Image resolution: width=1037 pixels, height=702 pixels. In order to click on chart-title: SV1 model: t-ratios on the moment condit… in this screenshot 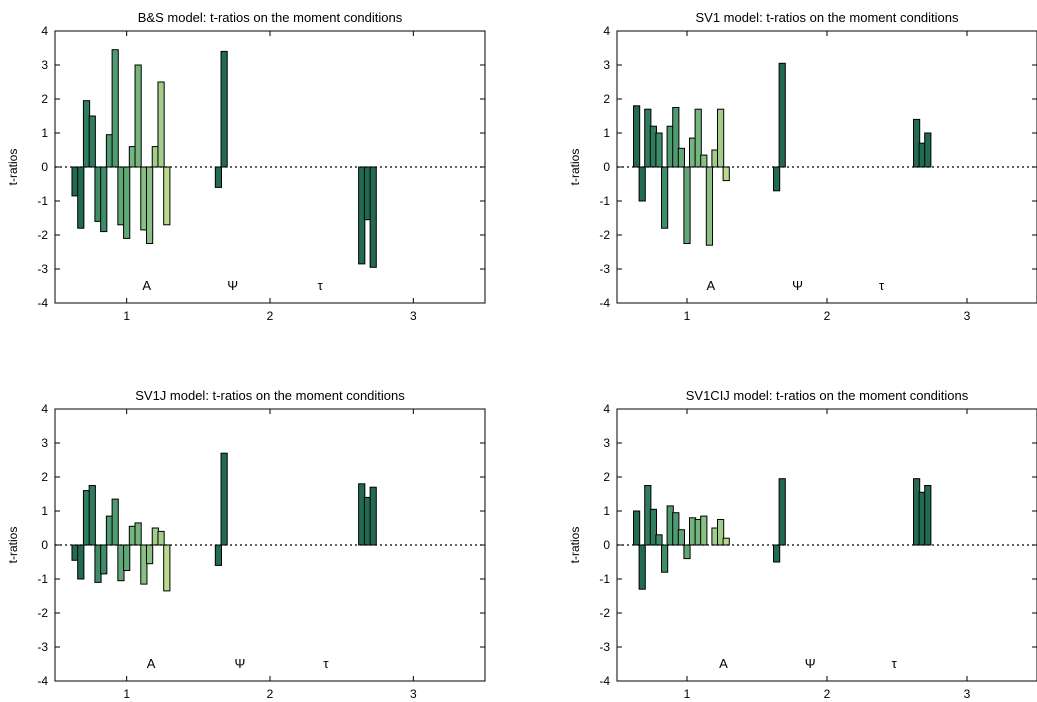, I will do `click(827, 17)`.